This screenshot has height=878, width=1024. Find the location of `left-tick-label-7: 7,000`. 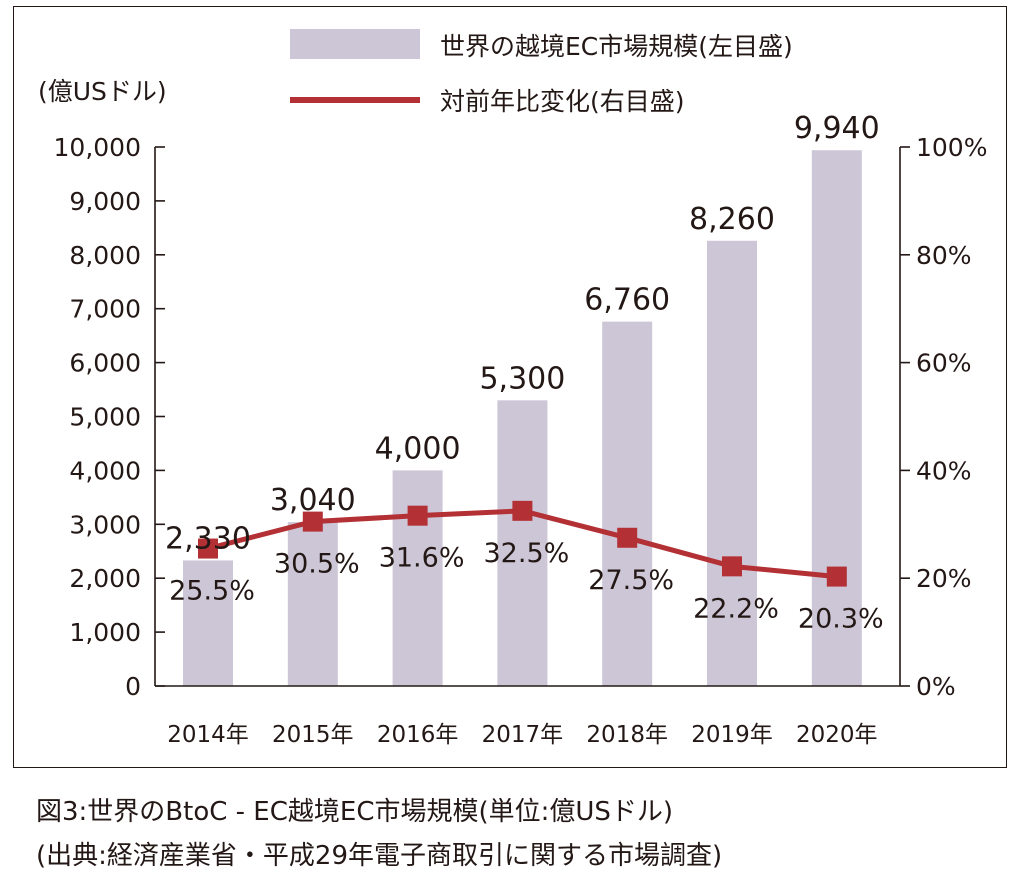

left-tick-label-7: 7,000 is located at coordinates (105, 309).